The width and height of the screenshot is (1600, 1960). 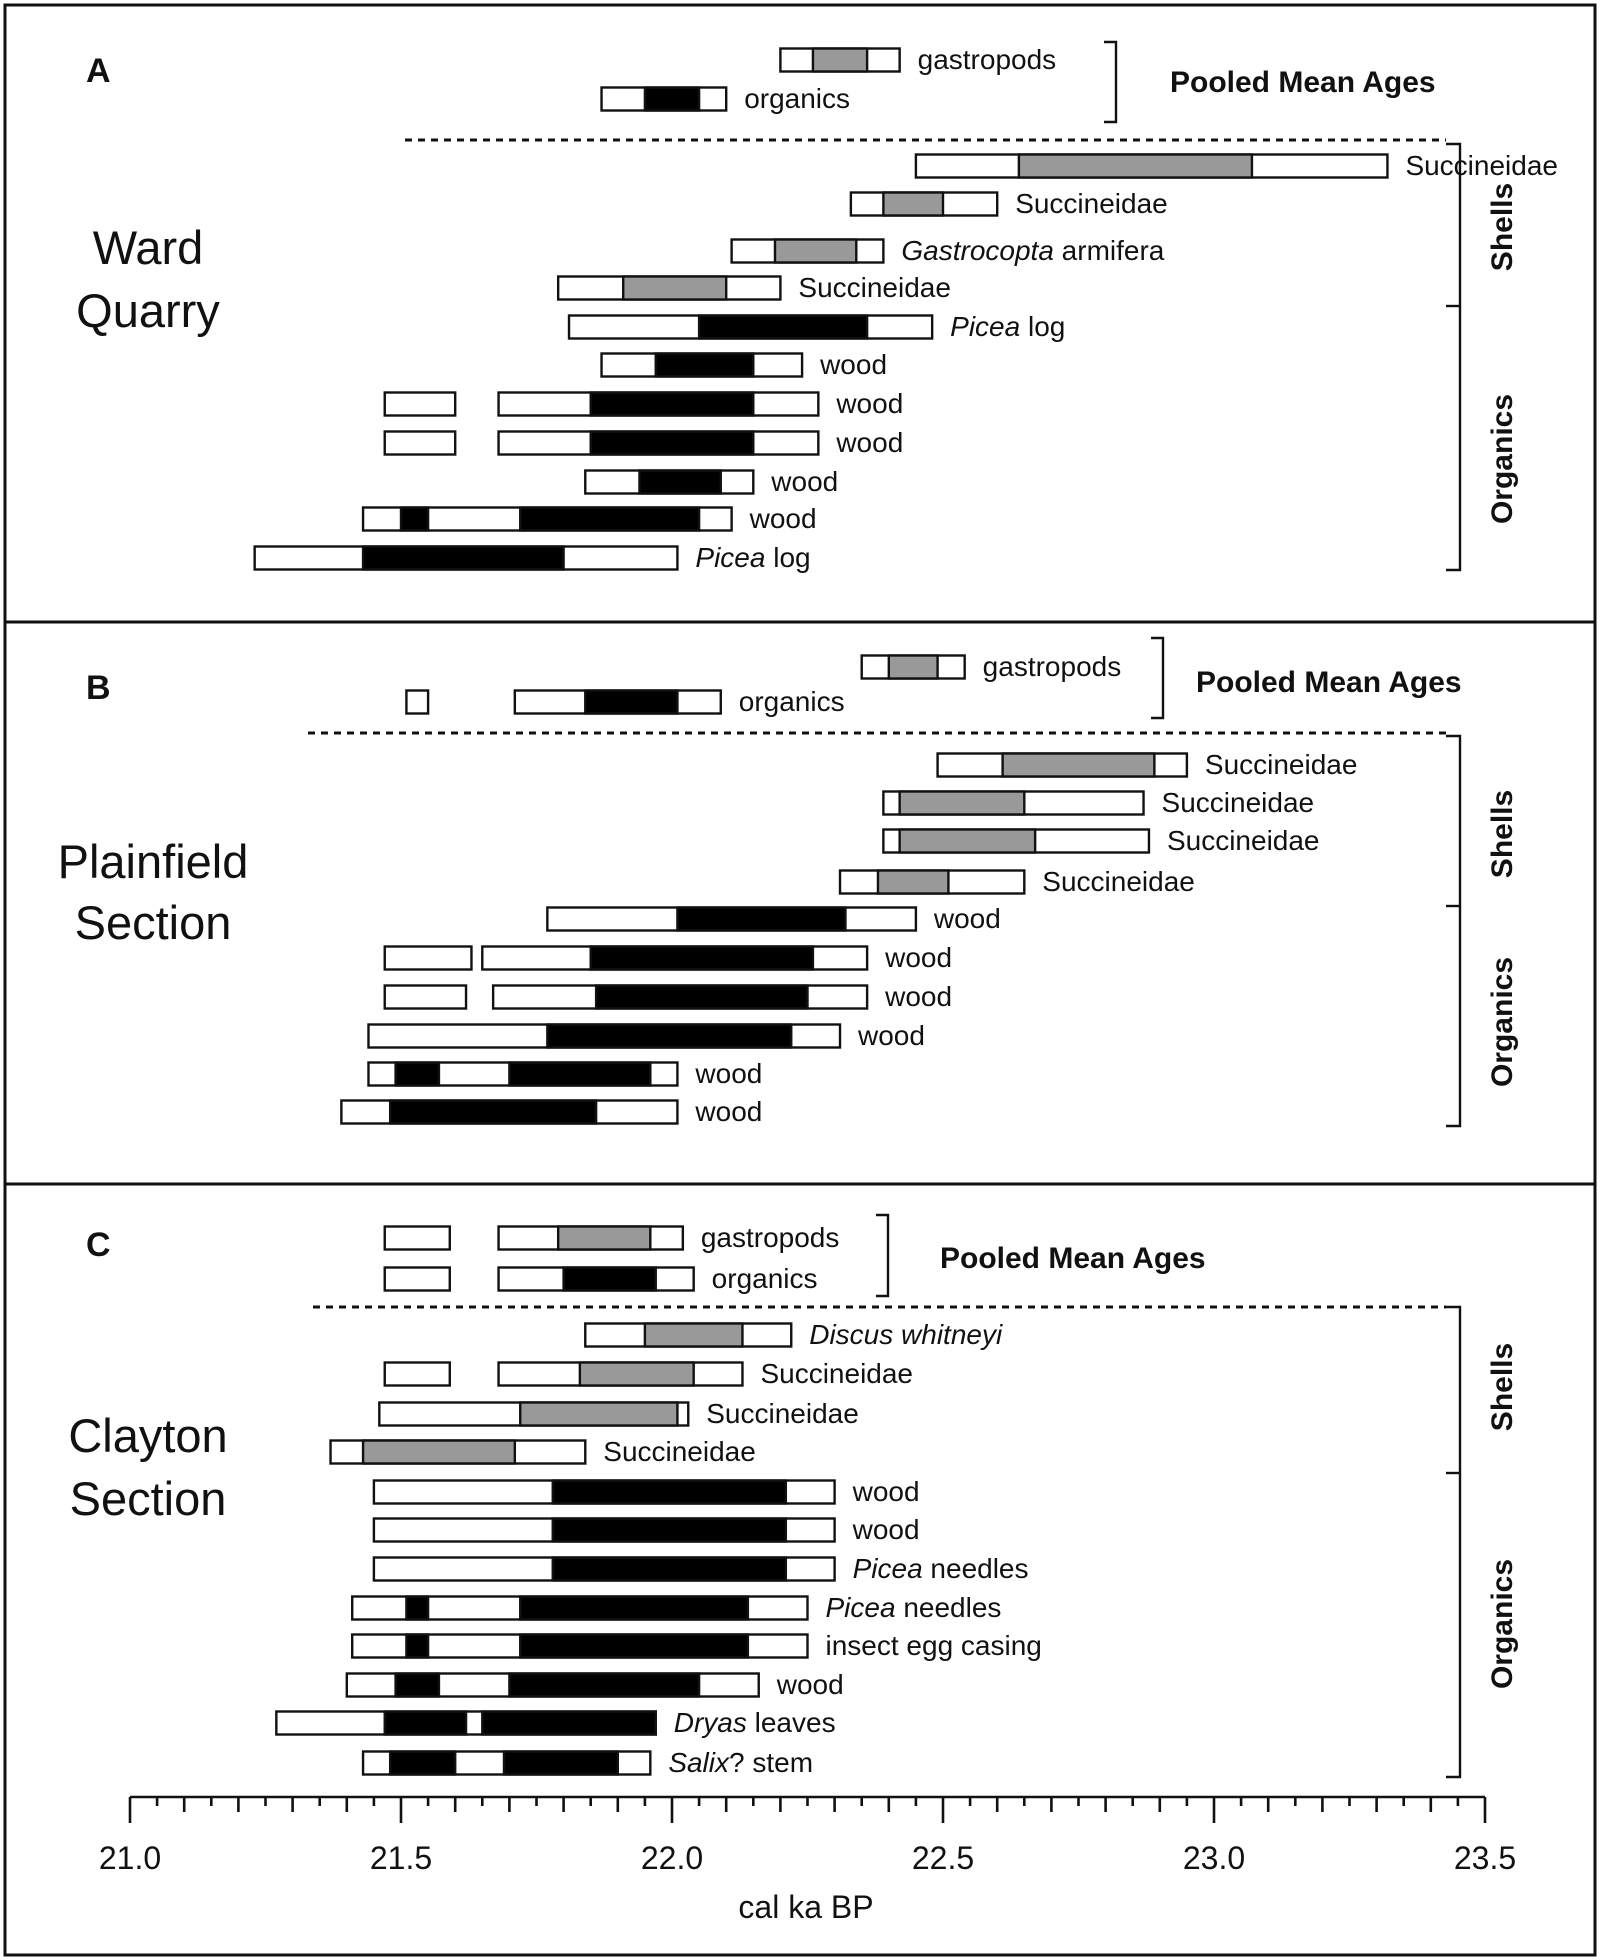 What do you see at coordinates (807, 1860) in the screenshot?
I see `x-axis: 21.0 21.5 22.0 22.5 23.0 23.5 cal ka BP` at bounding box center [807, 1860].